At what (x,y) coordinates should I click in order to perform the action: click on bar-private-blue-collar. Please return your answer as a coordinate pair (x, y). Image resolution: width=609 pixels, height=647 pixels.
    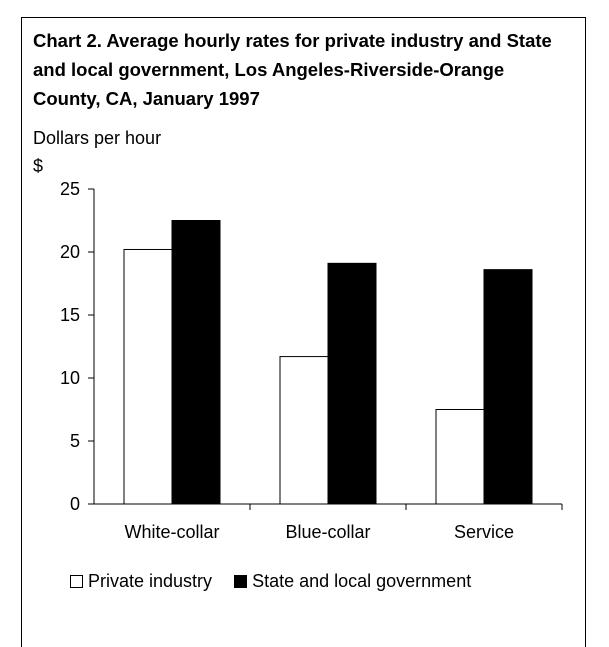
    Looking at the image, I should click on (304, 430).